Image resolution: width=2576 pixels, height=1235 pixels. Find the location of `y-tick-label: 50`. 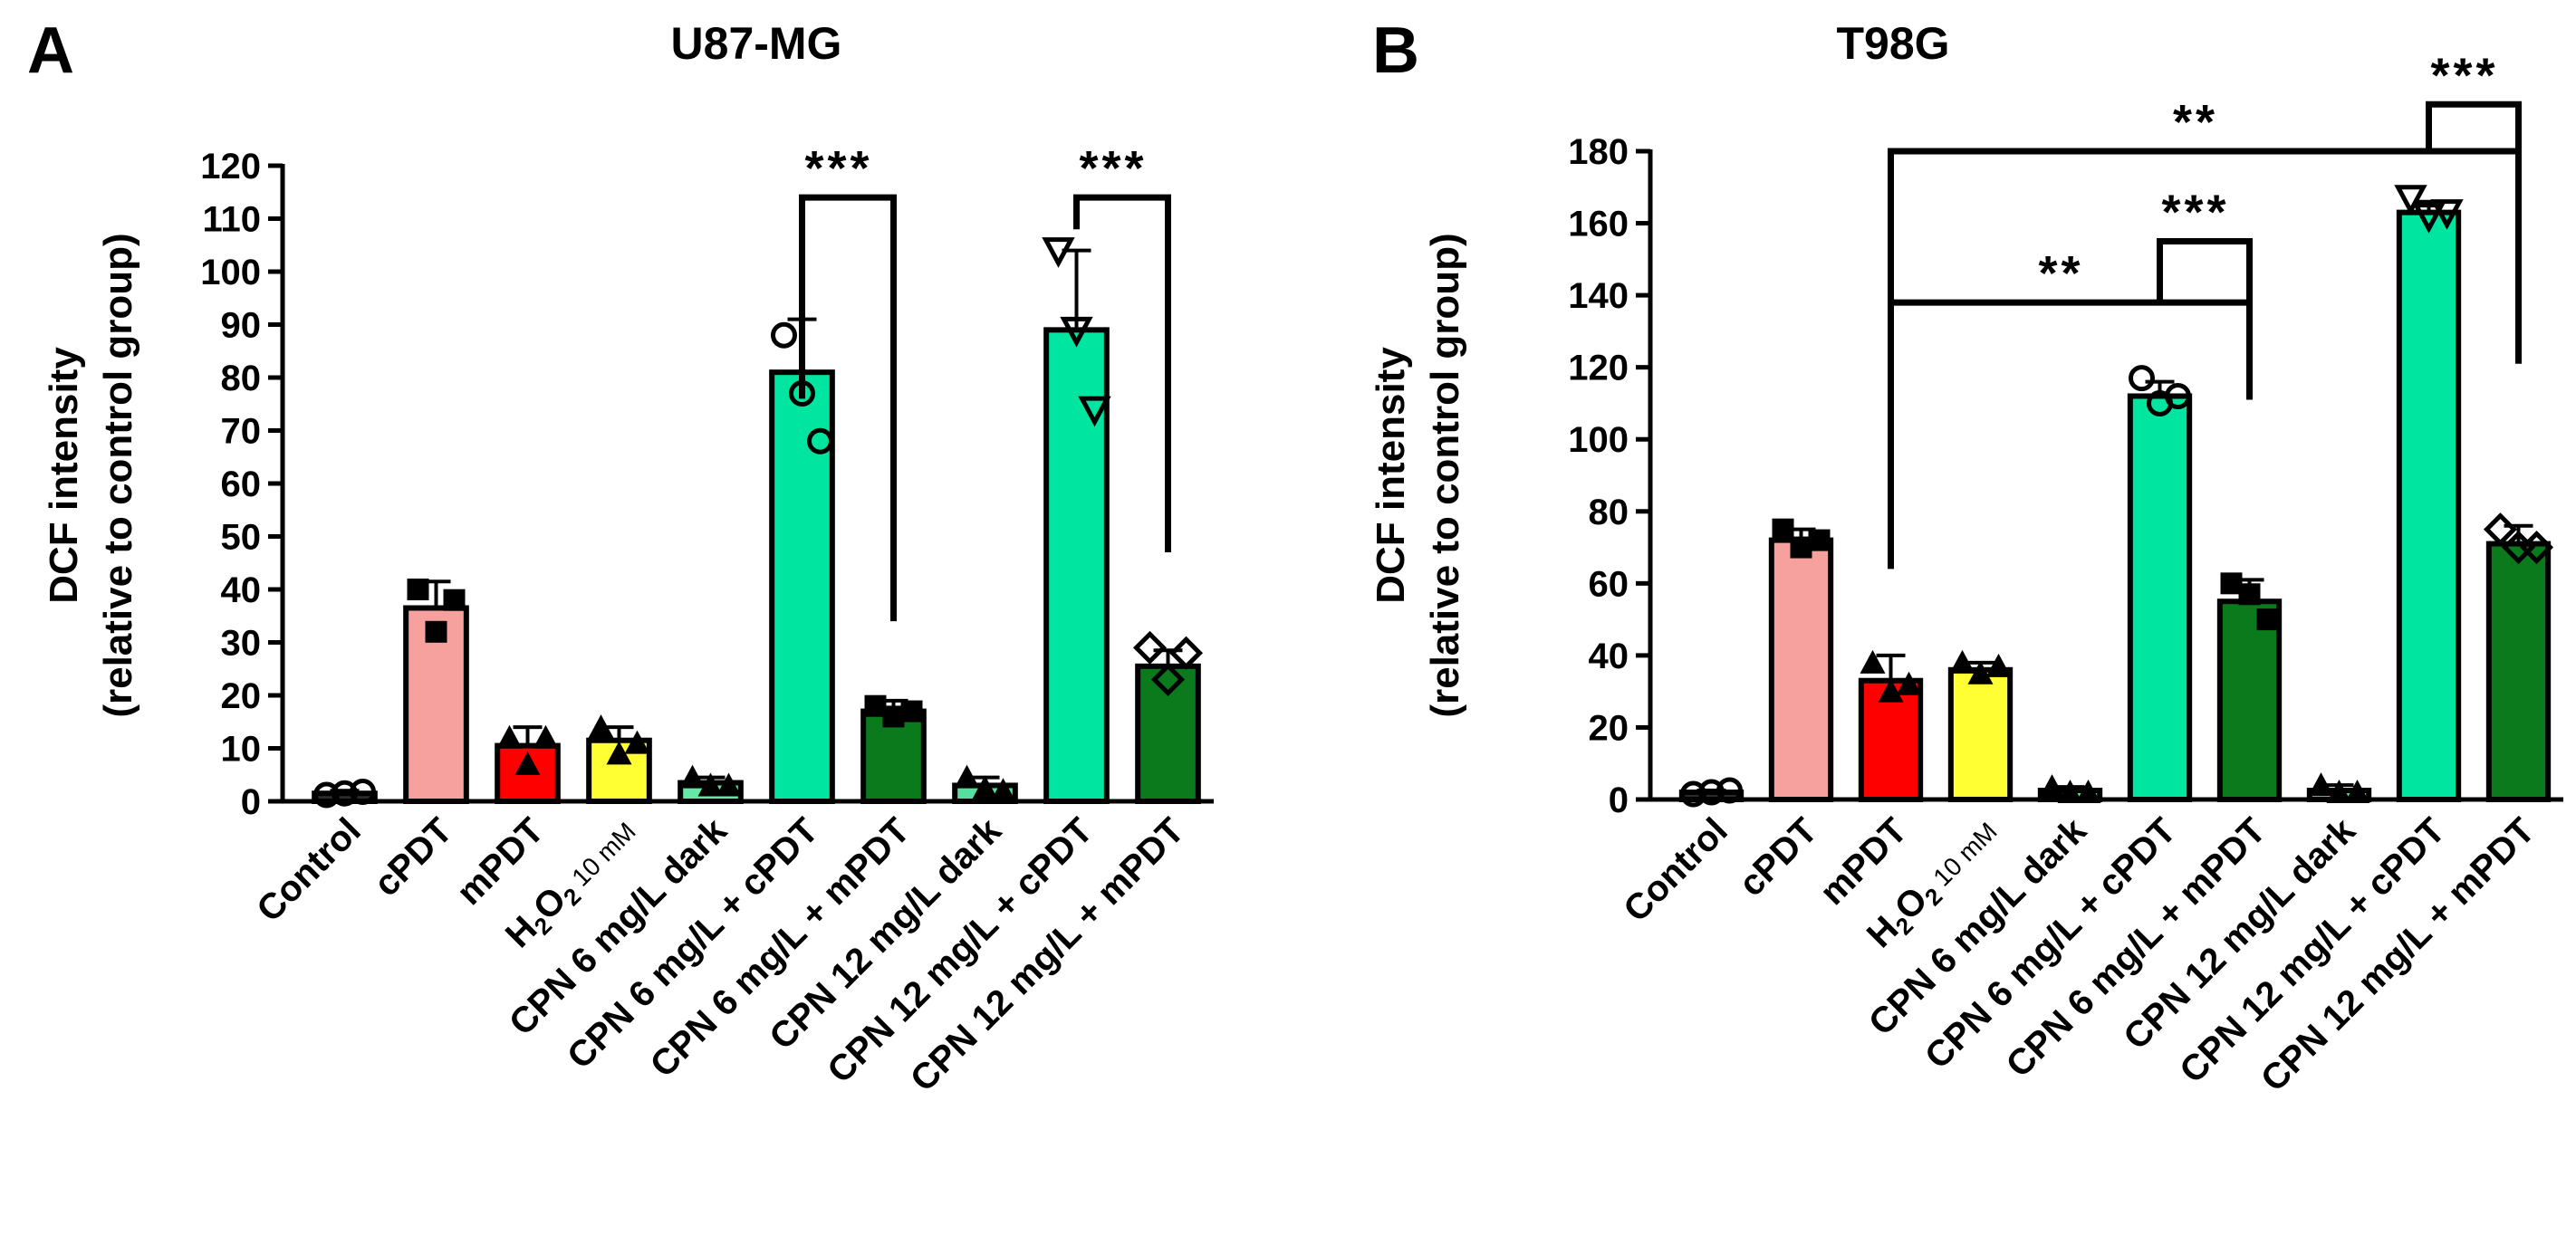

y-tick-label: 50 is located at coordinates (241, 538).